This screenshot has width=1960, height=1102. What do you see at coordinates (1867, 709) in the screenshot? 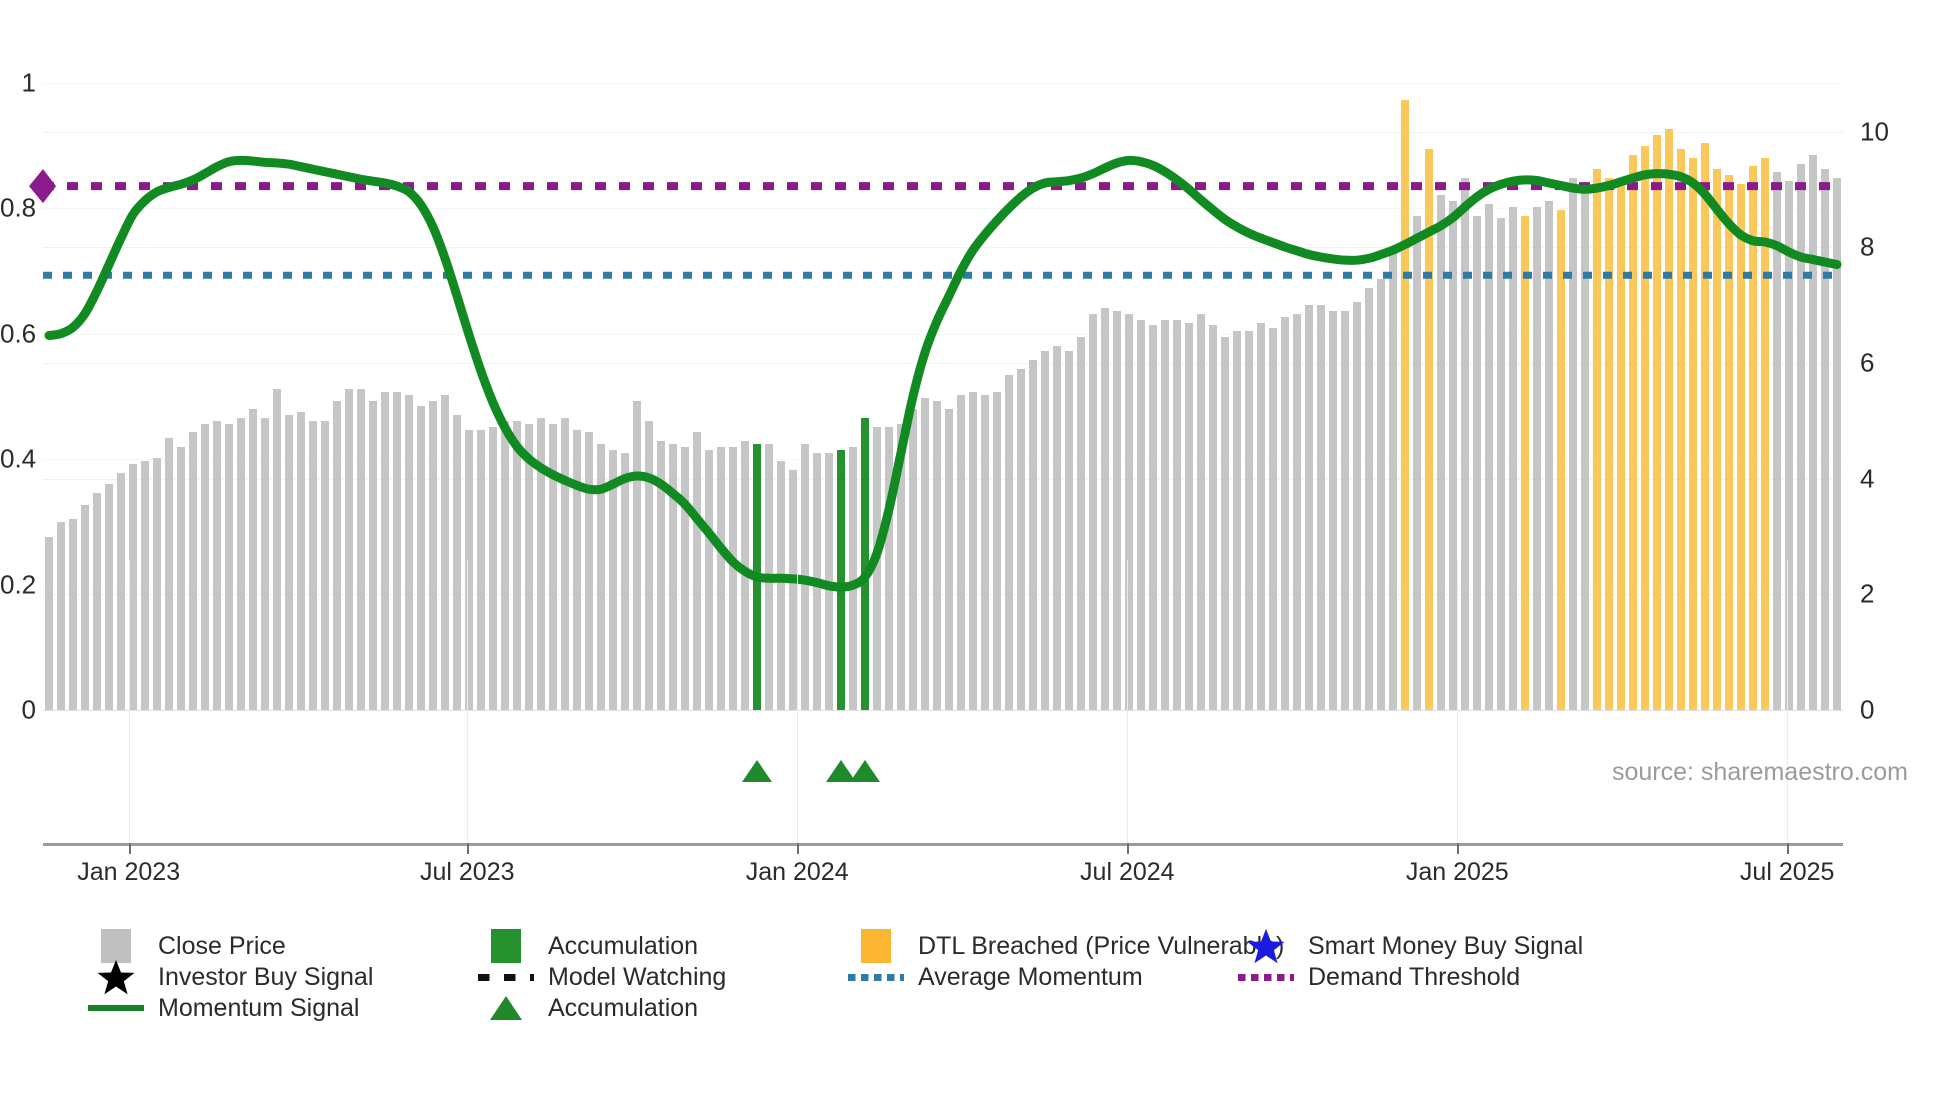
I see `y-axis-right-tick: 0` at bounding box center [1867, 709].